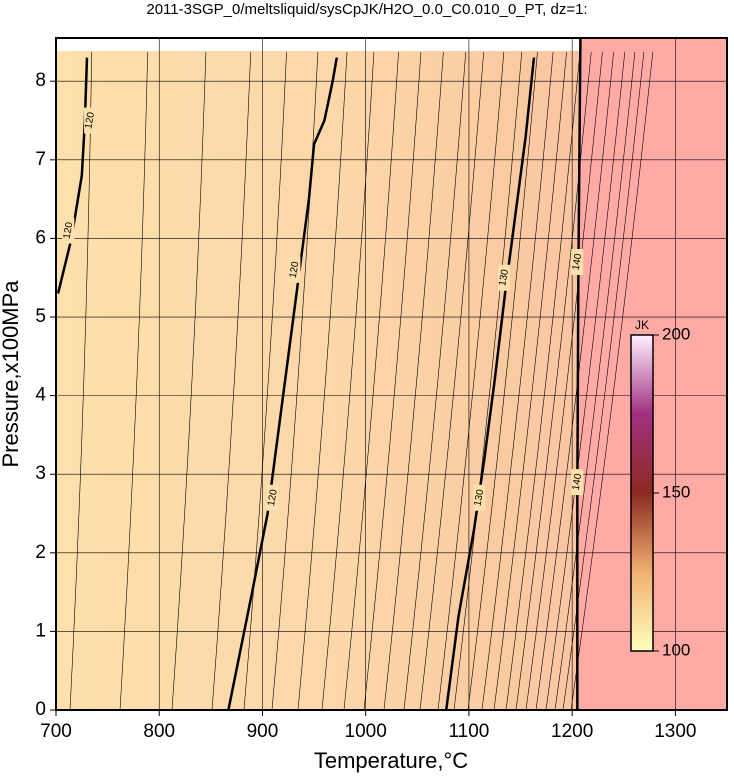  Describe the element at coordinates (11, 374) in the screenshot. I see `y-axis-label: Pressure,x100MPa` at that location.